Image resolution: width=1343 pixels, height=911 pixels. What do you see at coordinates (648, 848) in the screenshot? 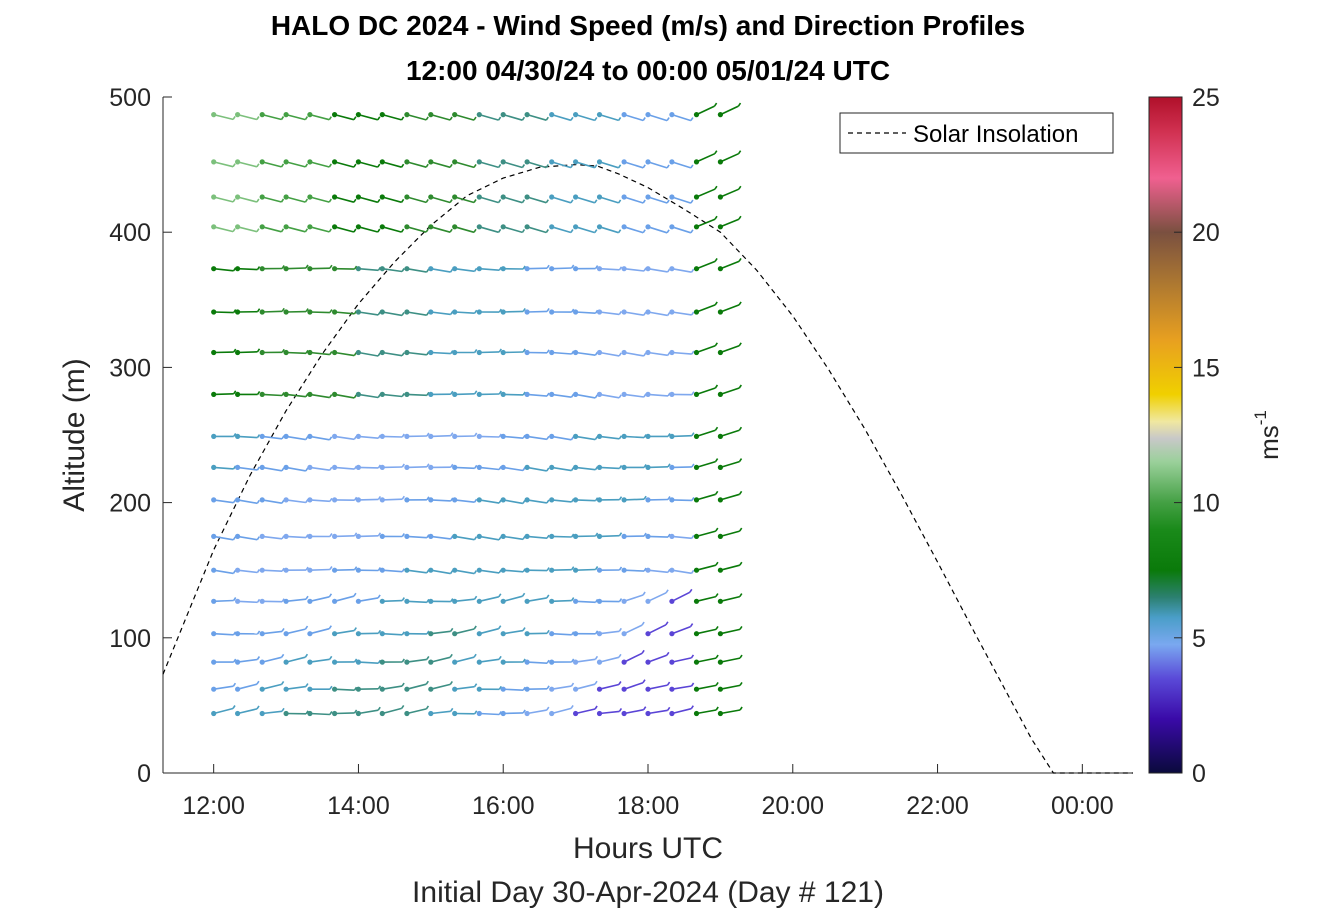
I see `x-axis-label: Hours UTC` at bounding box center [648, 848].